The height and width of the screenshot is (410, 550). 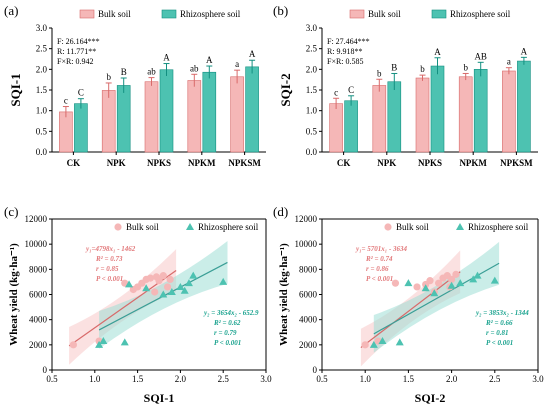 What do you see at coordinates (38, 320) in the screenshot?
I see `y-tick-label: 4000` at bounding box center [38, 320].